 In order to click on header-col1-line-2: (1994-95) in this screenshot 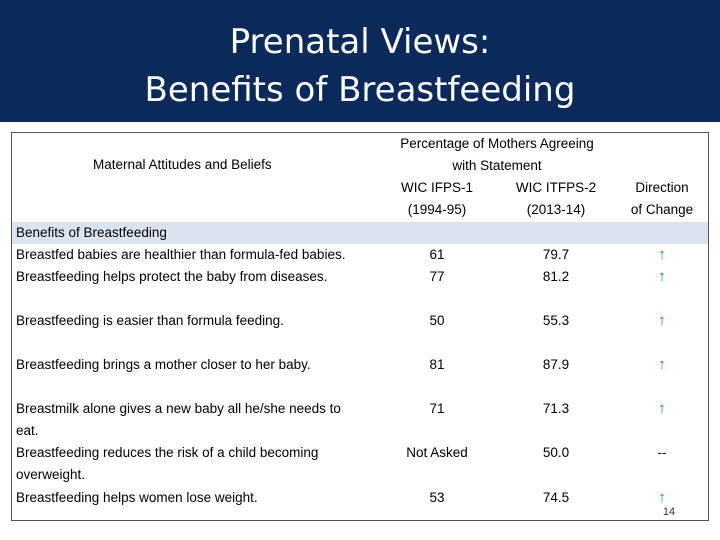, I will do `click(437, 209)`.